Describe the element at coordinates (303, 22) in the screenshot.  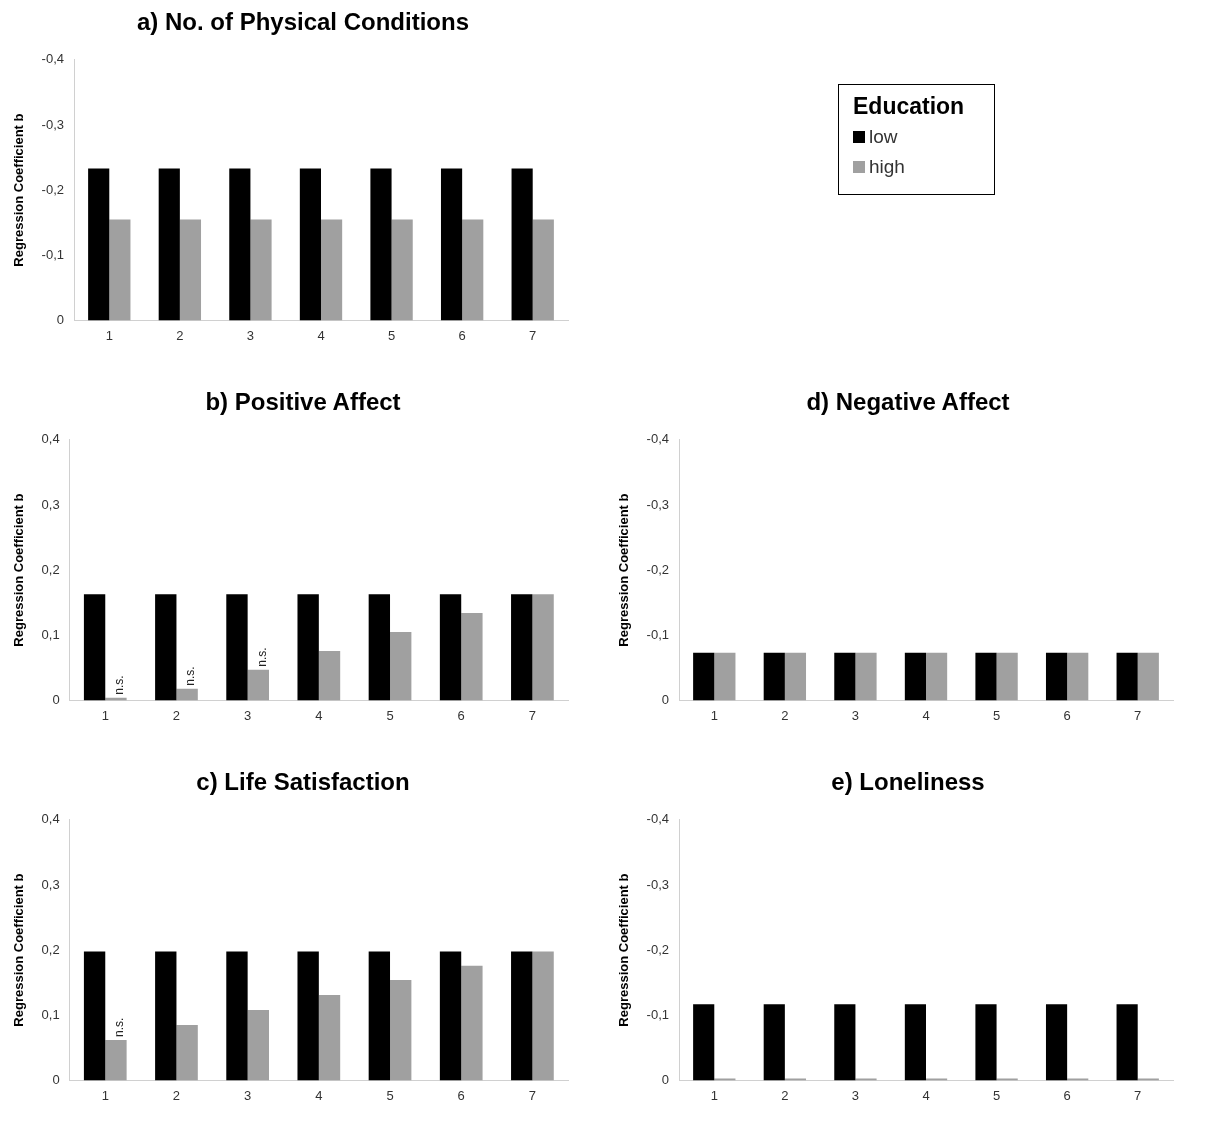
I see `chart-title: a) No. of Physical Conditions` at that location.